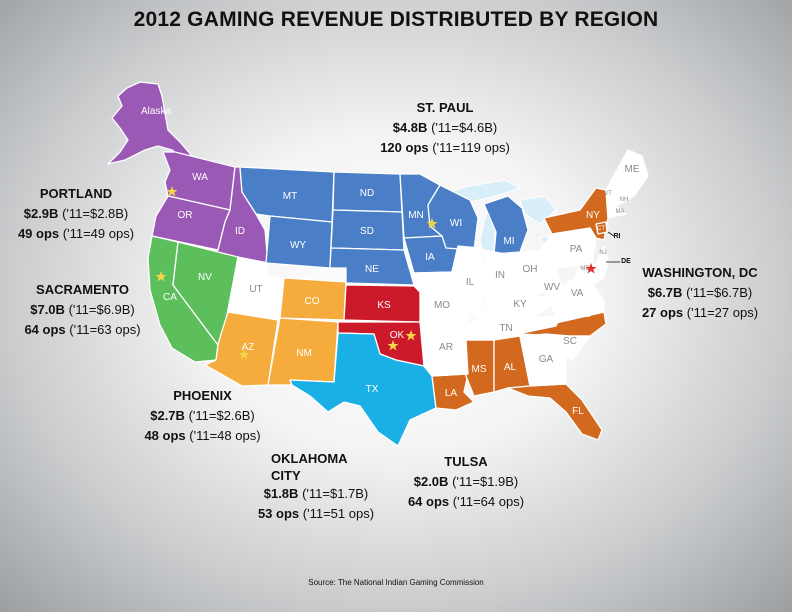  Describe the element at coordinates (469, 282) in the screenshot. I see `state-il` at that location.